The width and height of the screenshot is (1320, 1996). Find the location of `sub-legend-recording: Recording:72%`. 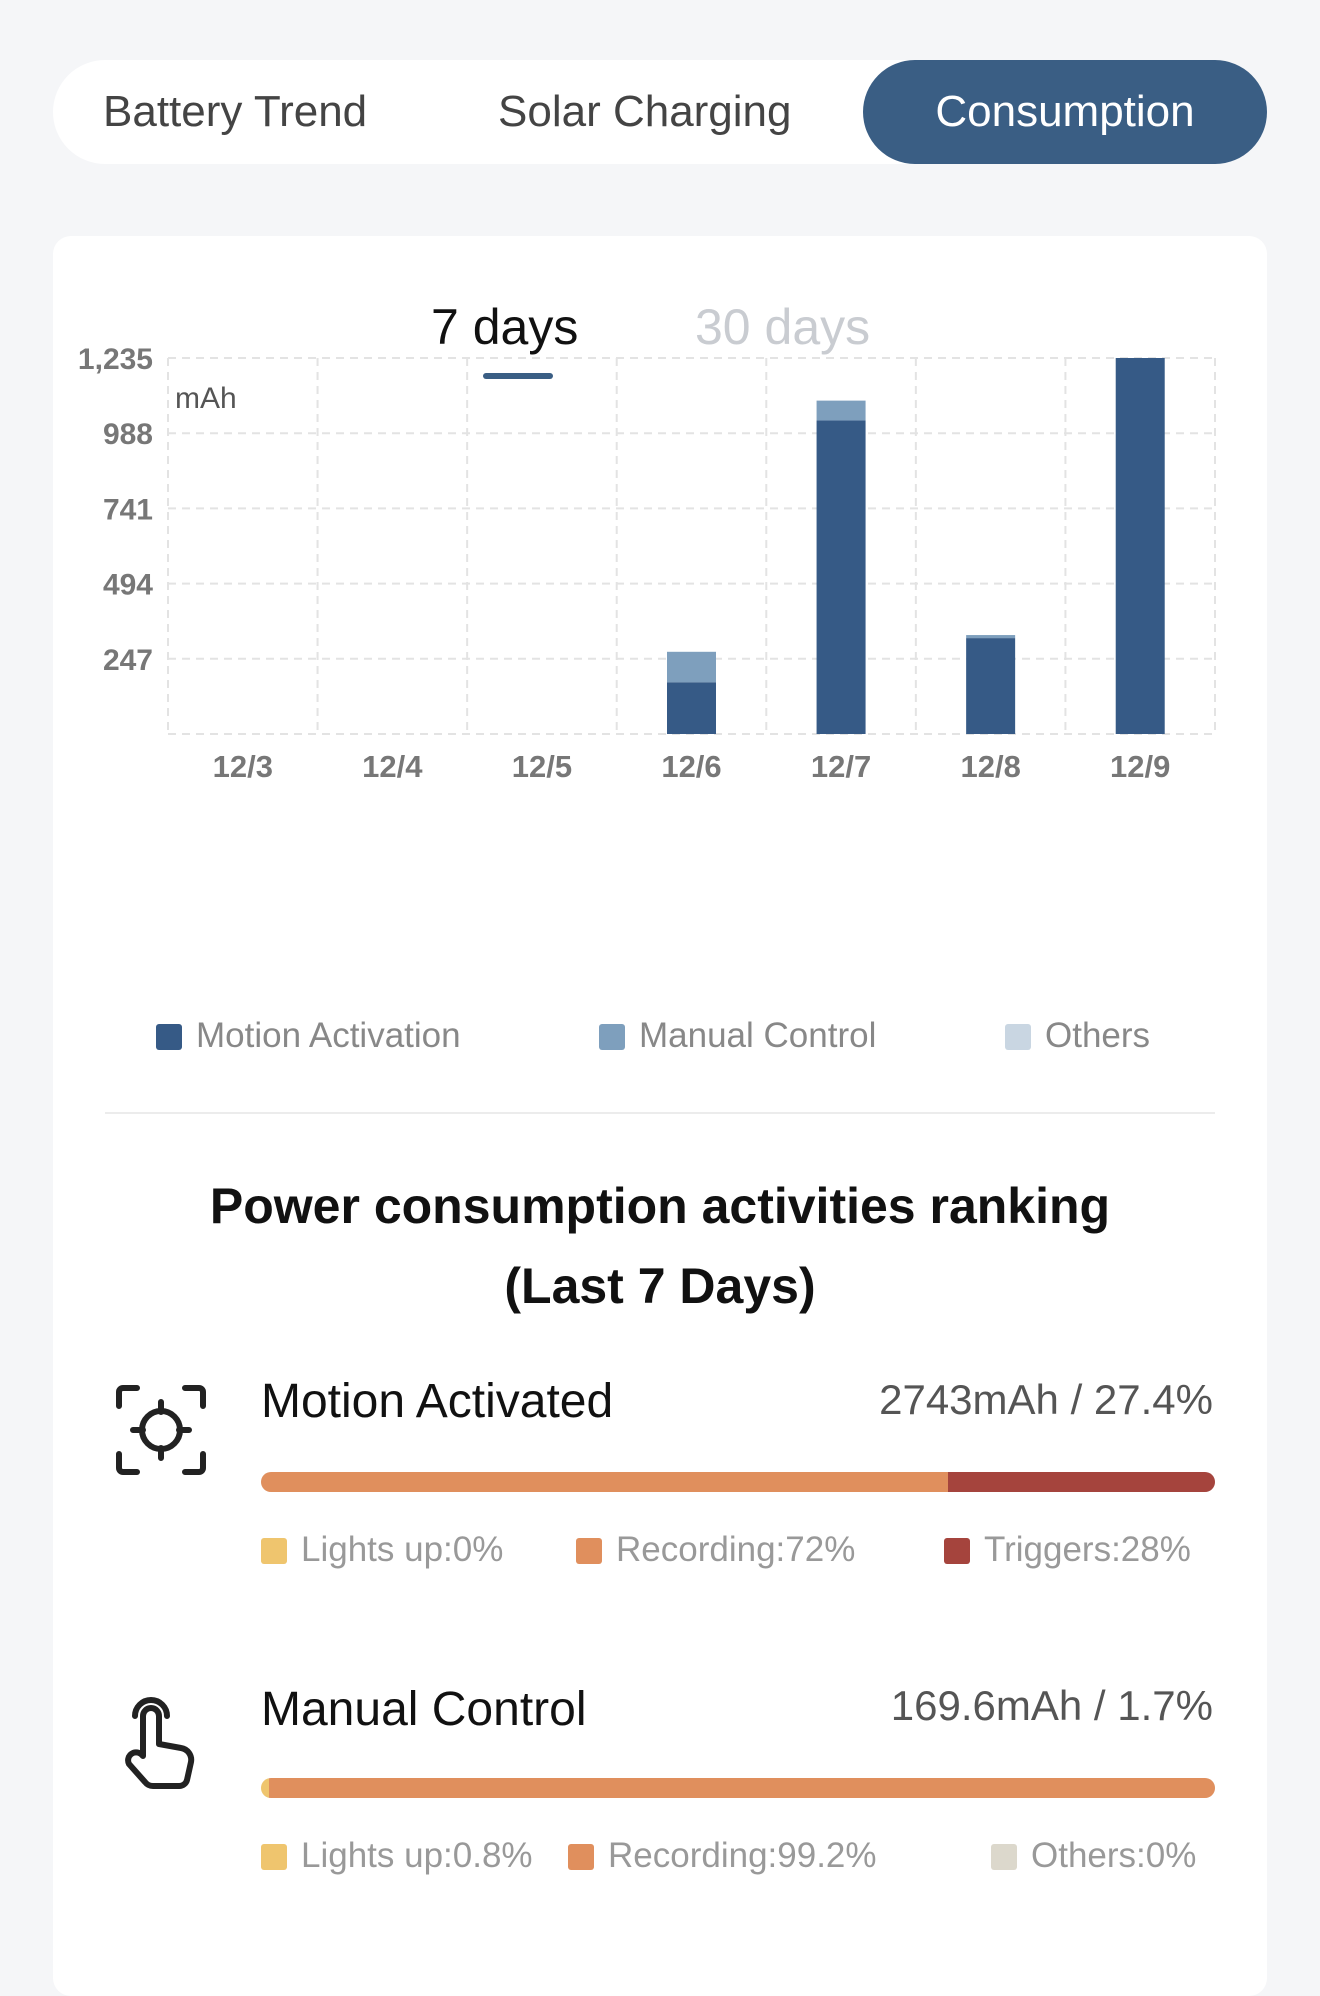

sub-legend-recording: Recording:72% is located at coordinates (715, 1550).